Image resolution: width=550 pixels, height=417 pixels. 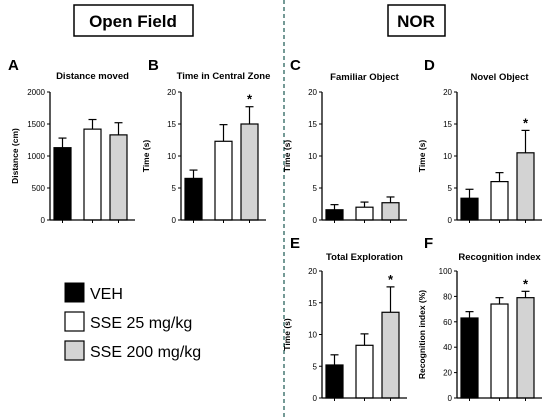 I want to click on panel-title-f: Recognition index, so click(x=499, y=257).